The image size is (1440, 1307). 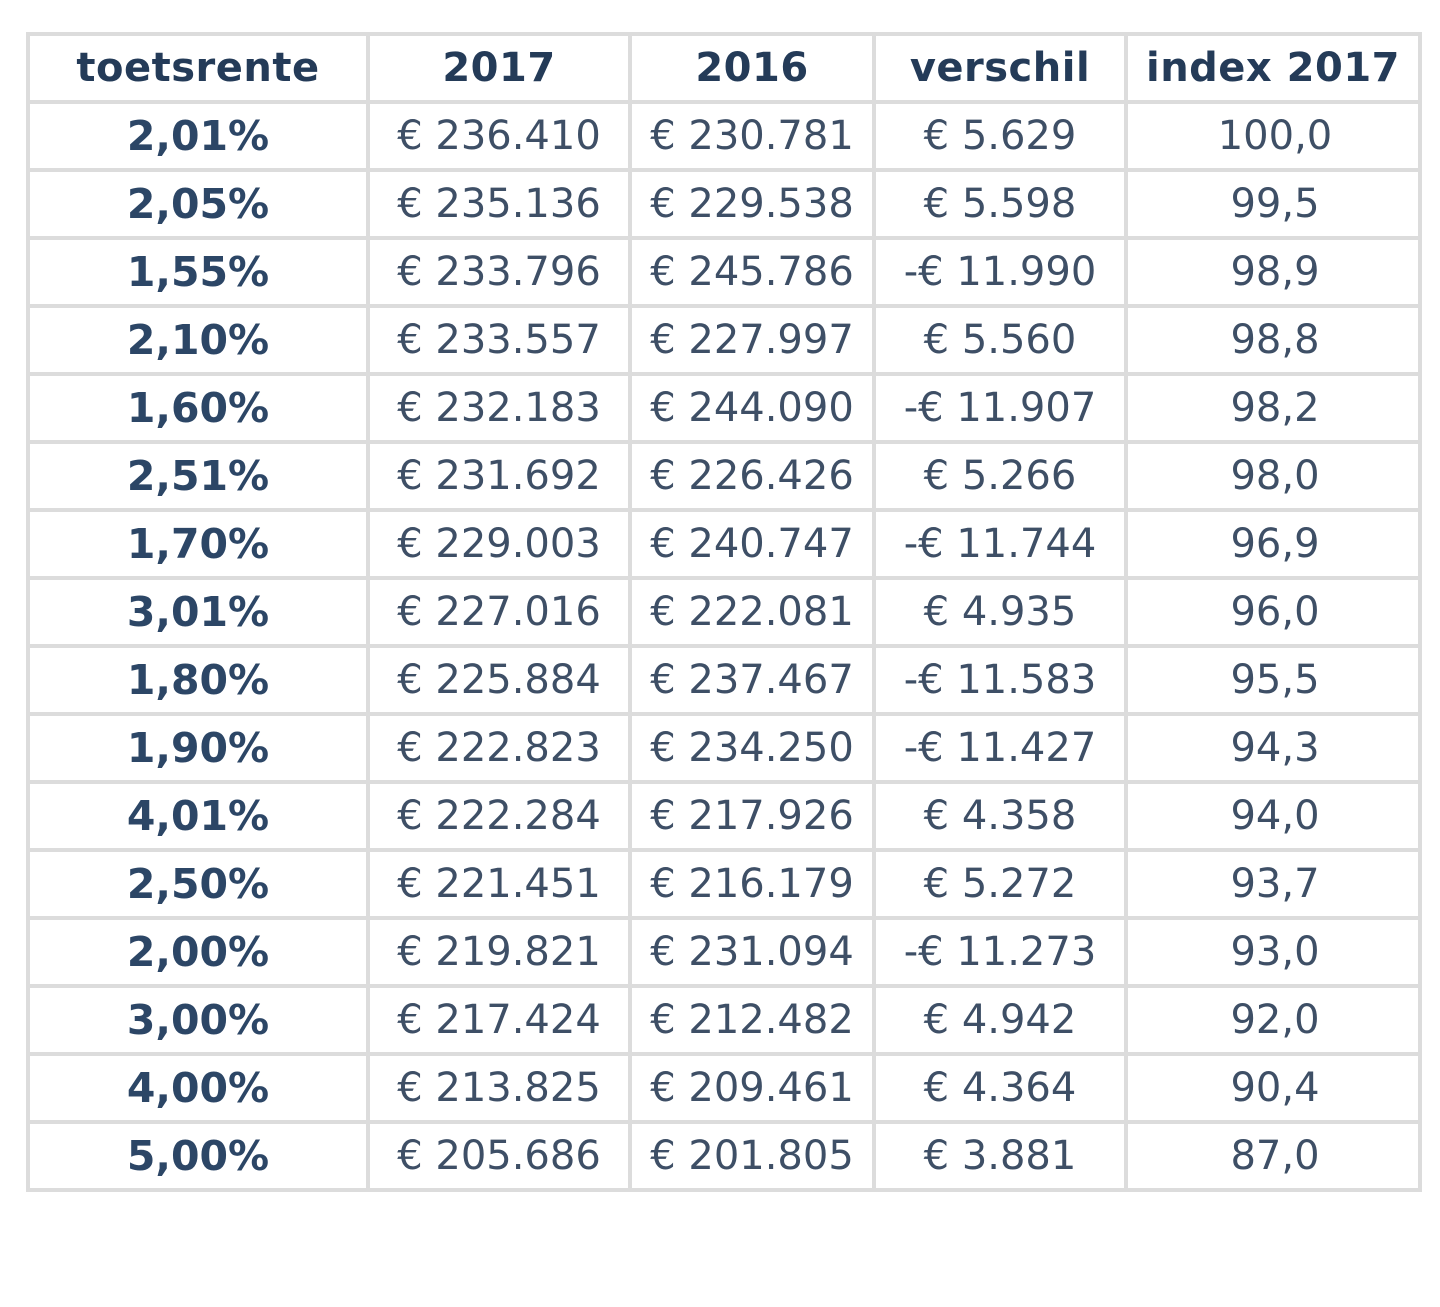 I want to click on table-row: 1,60% € 232.183 € 244.090 -€ 11.907 98,2, so click(x=724, y=408).